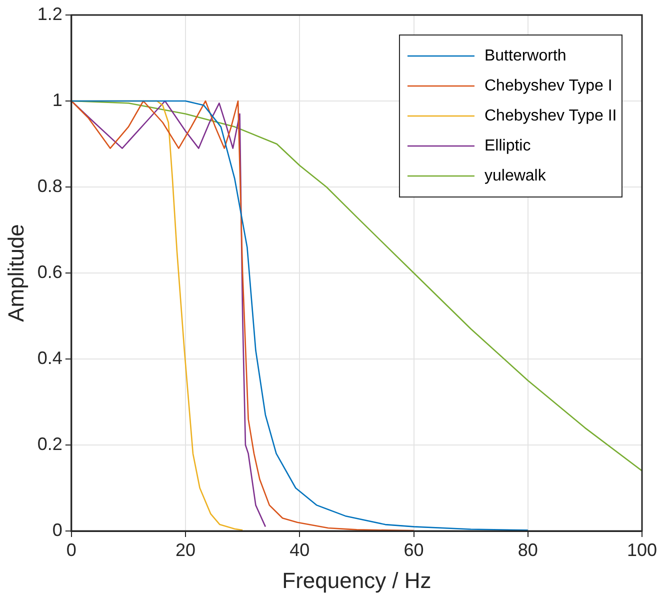 The height and width of the screenshot is (599, 662). What do you see at coordinates (550, 115) in the screenshot?
I see `legend-label: Chebyshev Type II` at bounding box center [550, 115].